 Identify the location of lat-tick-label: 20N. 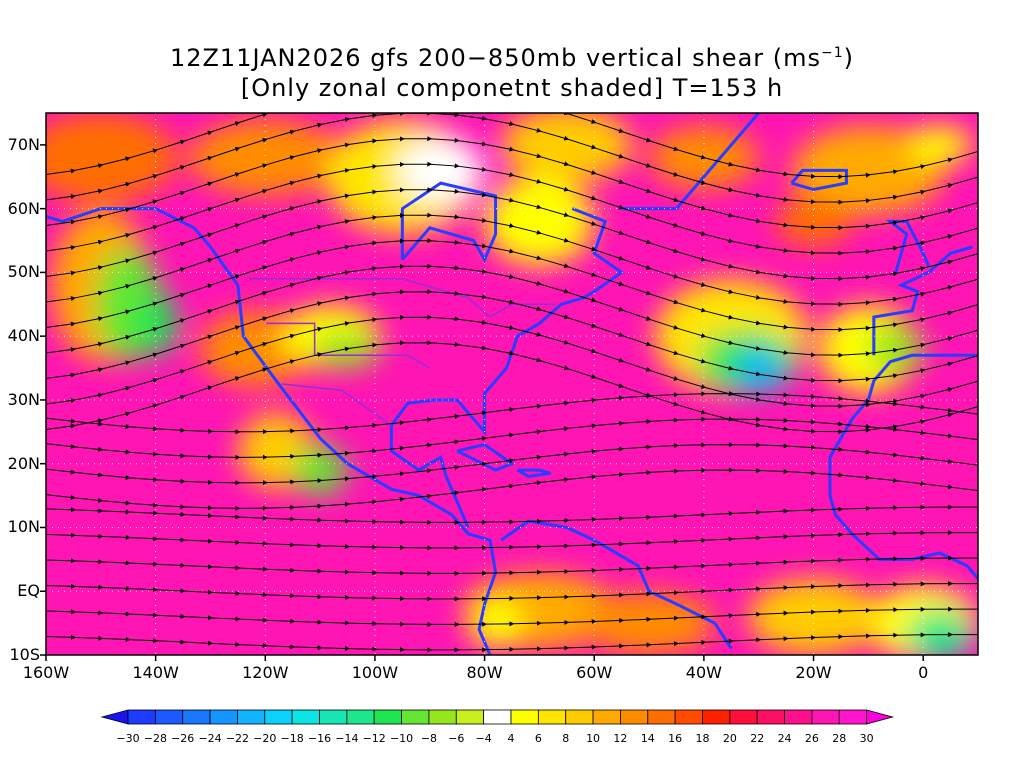
(23, 463).